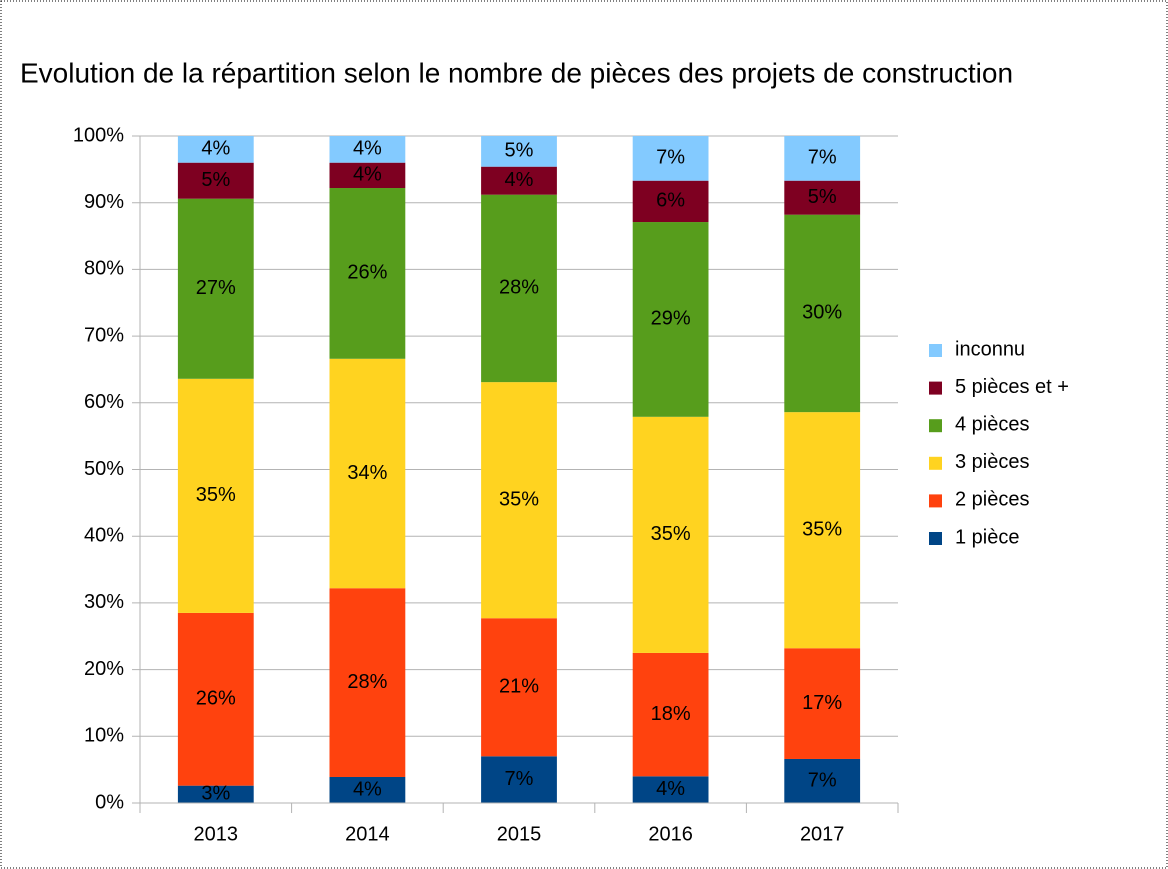 The image size is (1168, 869). I want to click on y-tick-label: 90%, so click(104, 202).